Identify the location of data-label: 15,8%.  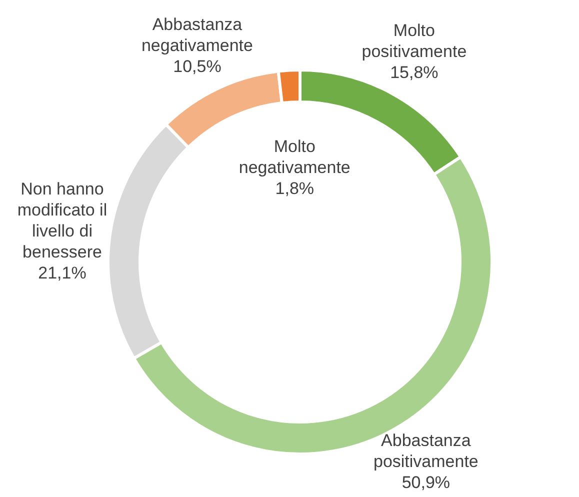
(414, 72).